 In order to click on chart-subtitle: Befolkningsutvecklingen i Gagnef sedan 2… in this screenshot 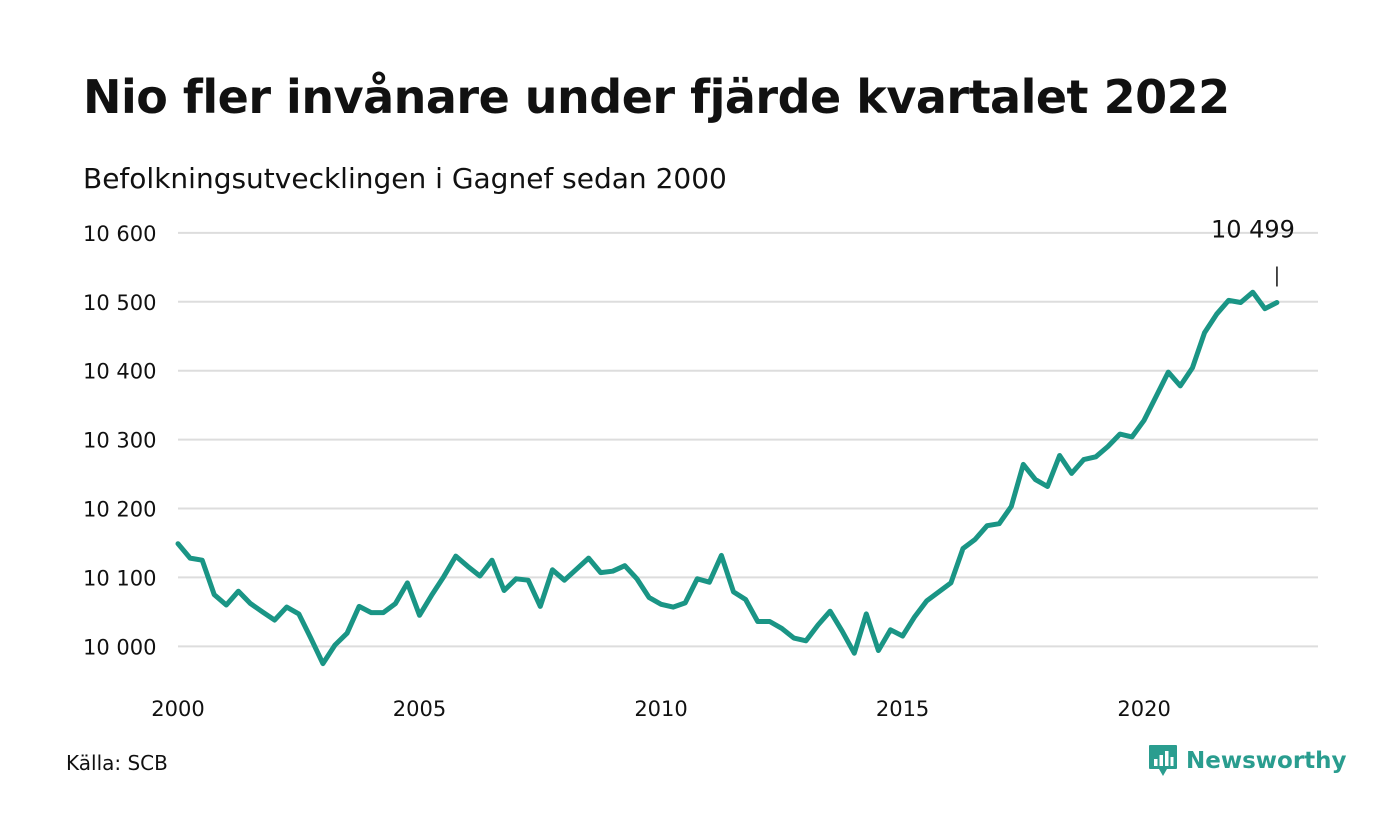, I will do `click(405, 178)`.